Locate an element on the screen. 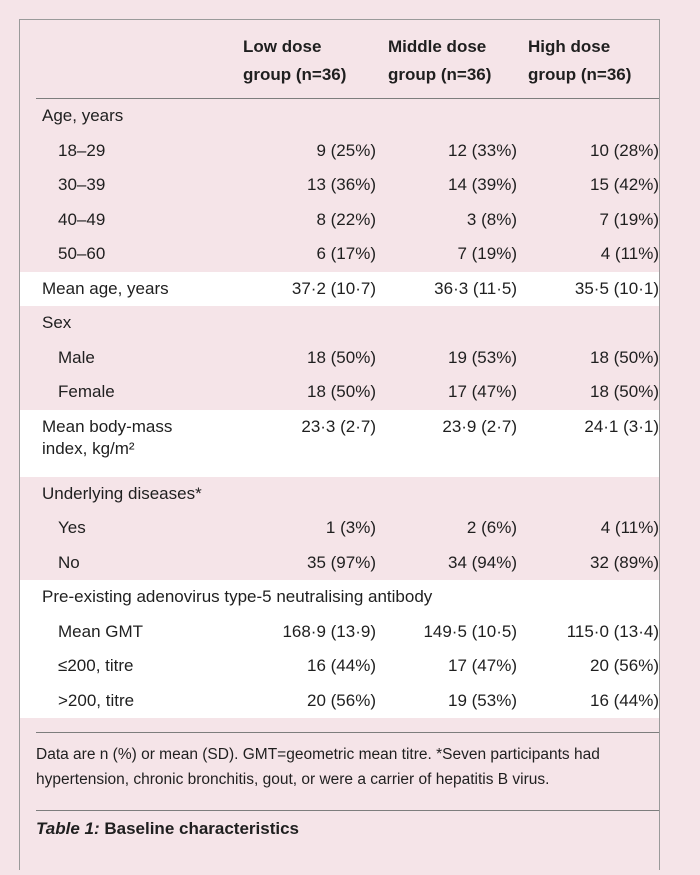 The height and width of the screenshot is (875, 700). row-label: Age, years is located at coordinates (83, 115).